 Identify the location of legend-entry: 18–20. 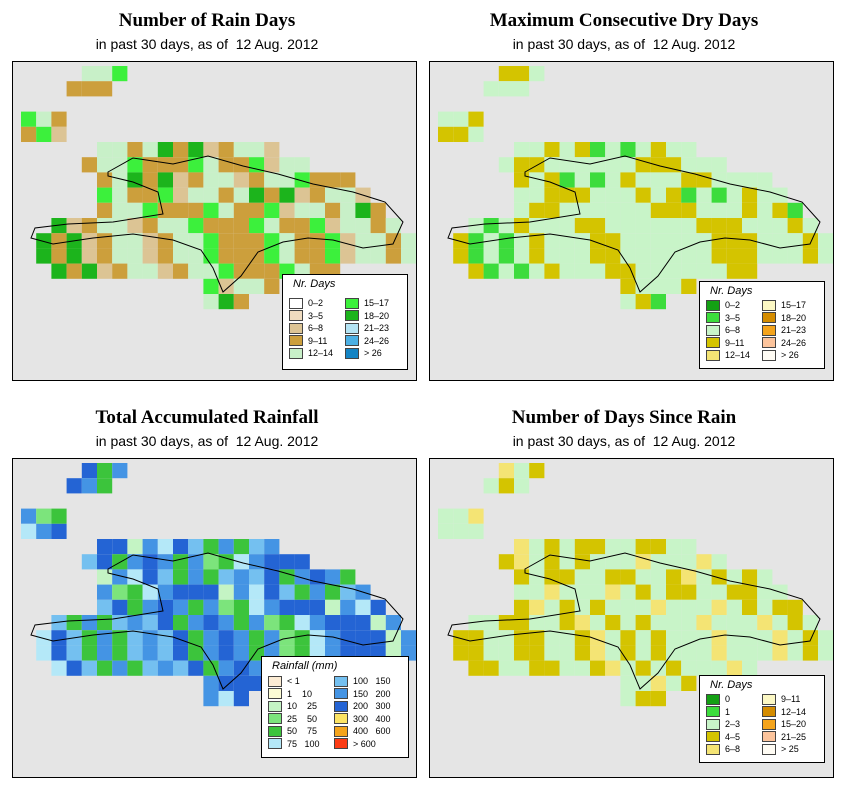
(367, 316).